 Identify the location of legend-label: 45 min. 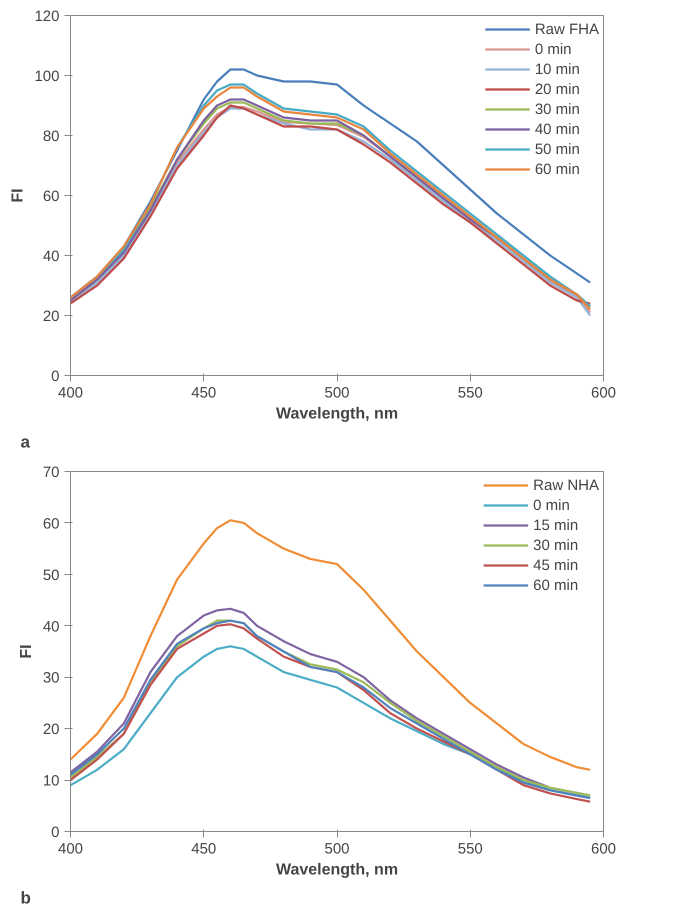
(555, 565).